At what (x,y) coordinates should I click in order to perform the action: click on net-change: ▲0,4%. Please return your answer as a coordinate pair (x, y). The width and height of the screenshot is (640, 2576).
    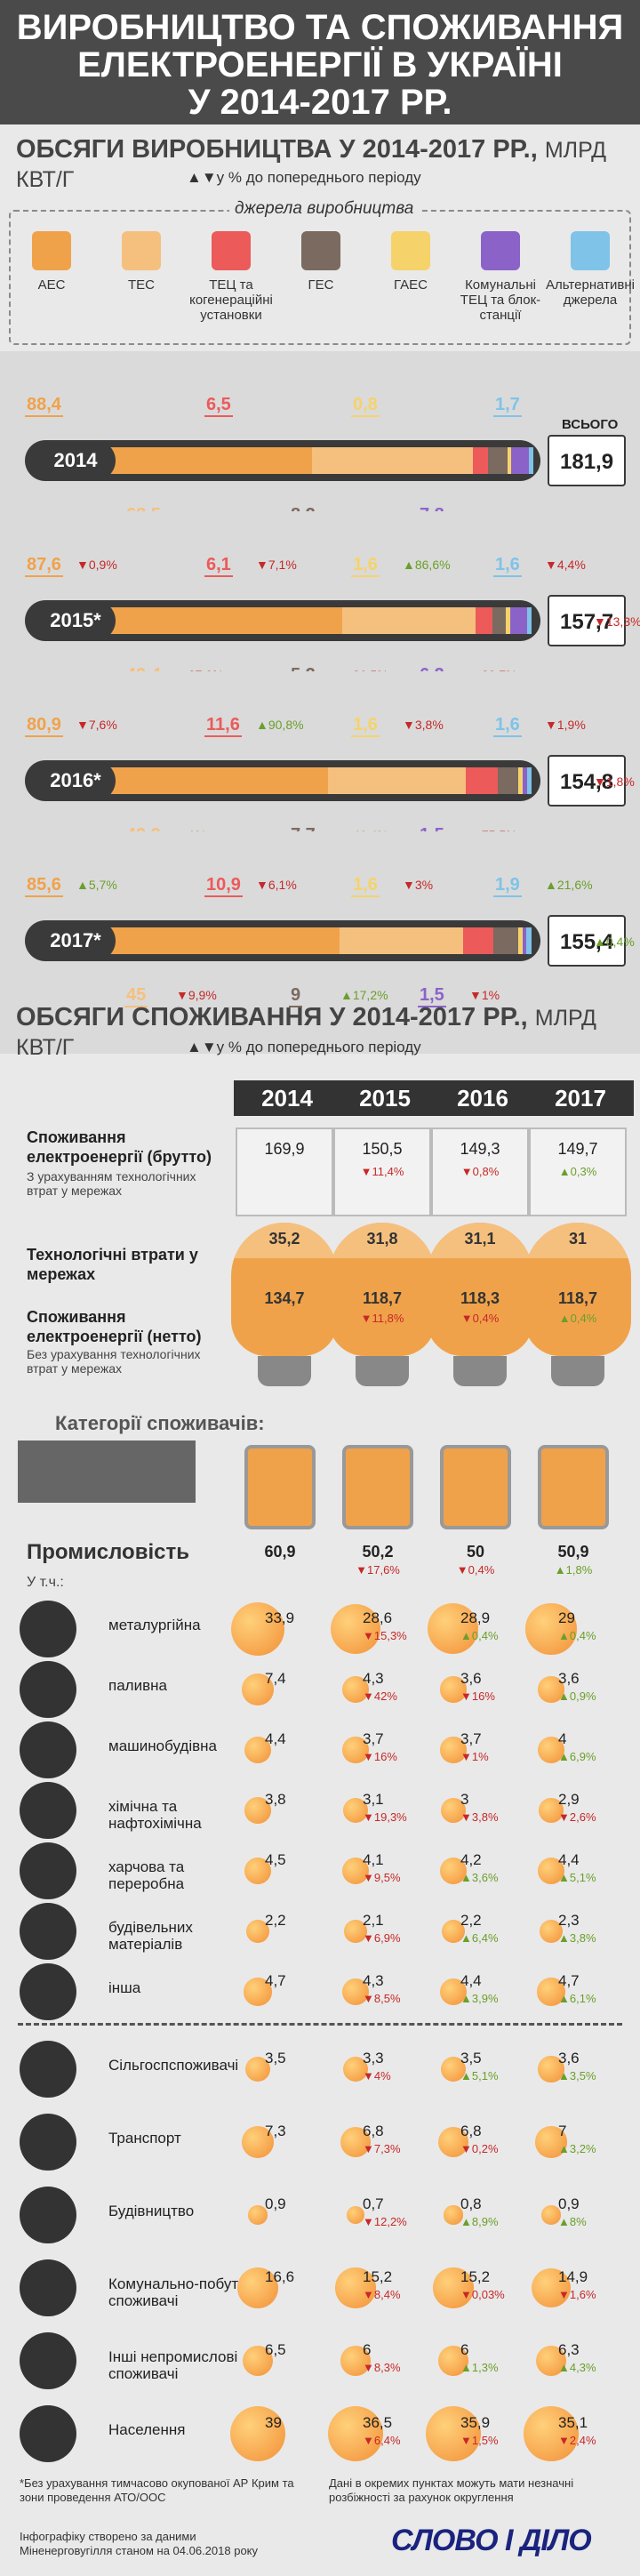
    Looking at the image, I should click on (577, 1318).